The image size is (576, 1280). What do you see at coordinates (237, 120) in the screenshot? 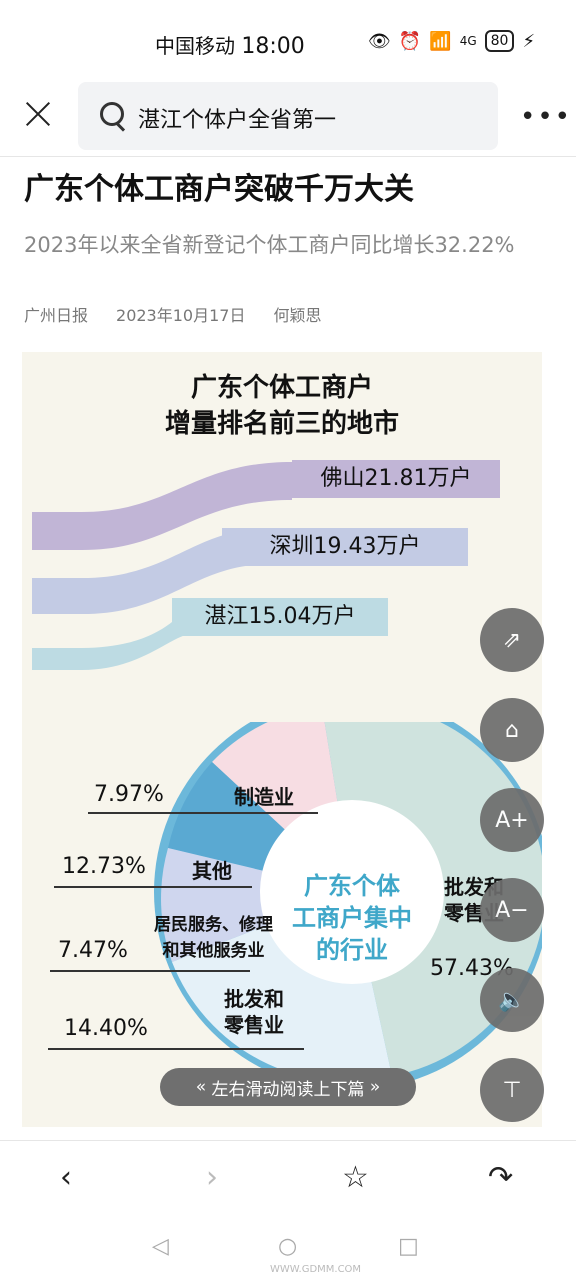
I see `search-query: 湛江个体户全省第一` at bounding box center [237, 120].